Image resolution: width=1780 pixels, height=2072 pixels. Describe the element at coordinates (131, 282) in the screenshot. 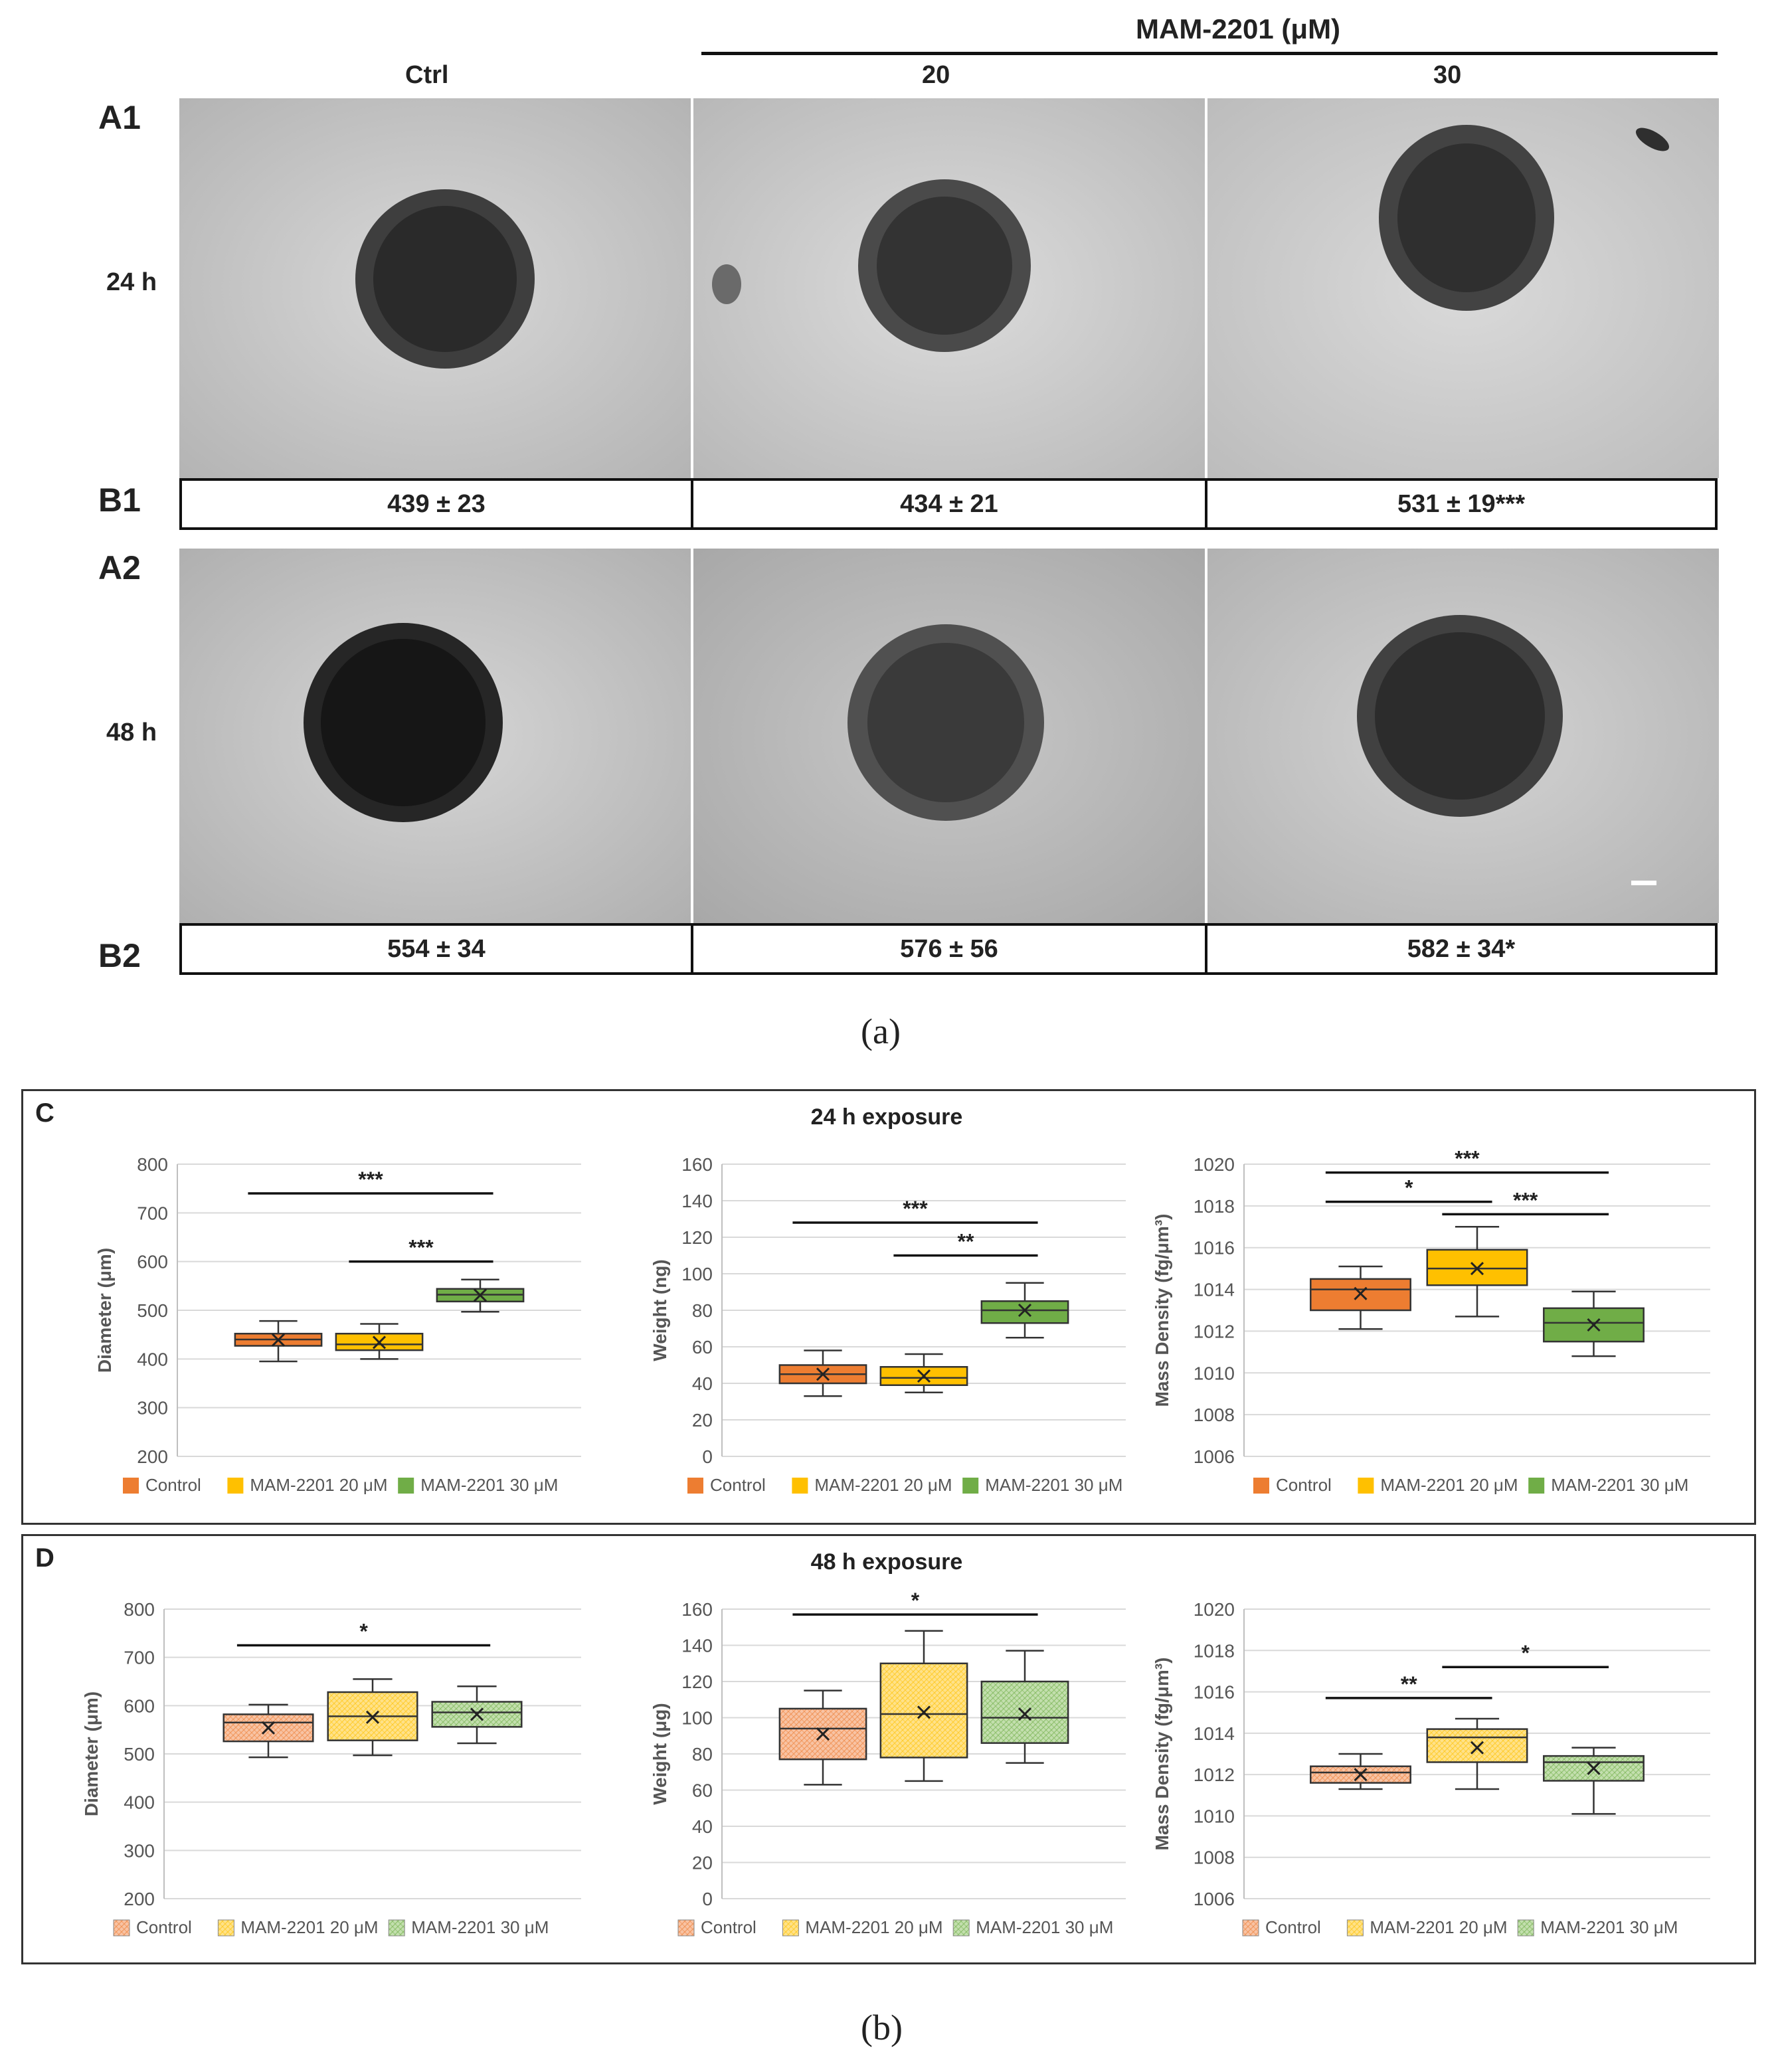

I see `row-time-24h: 24 h` at that location.